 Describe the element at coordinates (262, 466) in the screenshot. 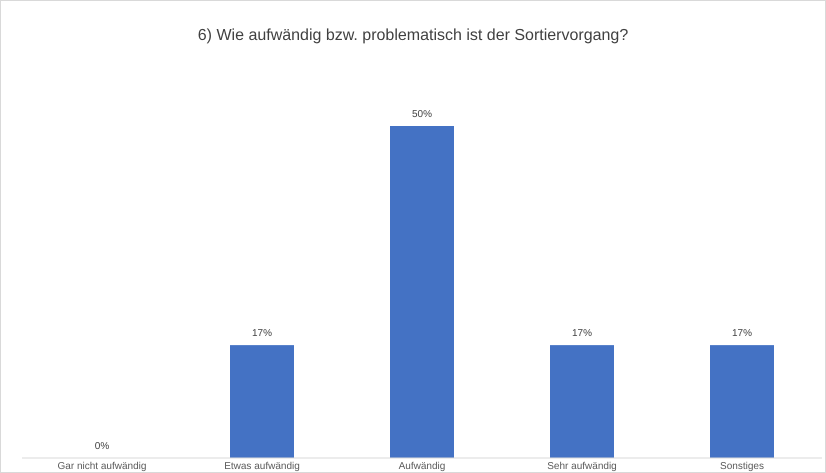

I see `x-tick-label: Etwas aufwändig` at that location.